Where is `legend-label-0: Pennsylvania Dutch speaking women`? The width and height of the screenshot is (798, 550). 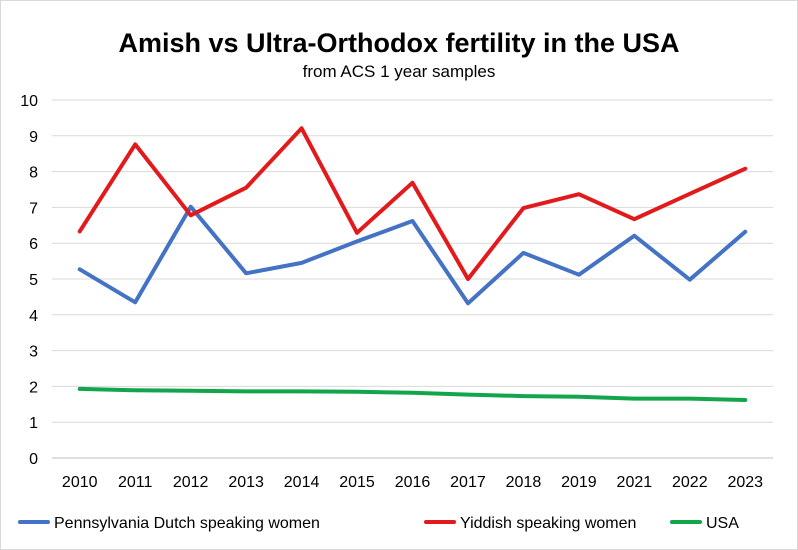
legend-label-0: Pennsylvania Dutch speaking women is located at coordinates (187, 523).